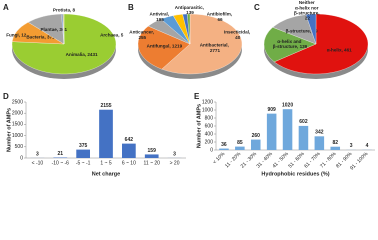 Image resolution: width=378 pixels, height=240 pixels. I want to click on slice-label: Antiparasitic, 139, so click(190, 10).